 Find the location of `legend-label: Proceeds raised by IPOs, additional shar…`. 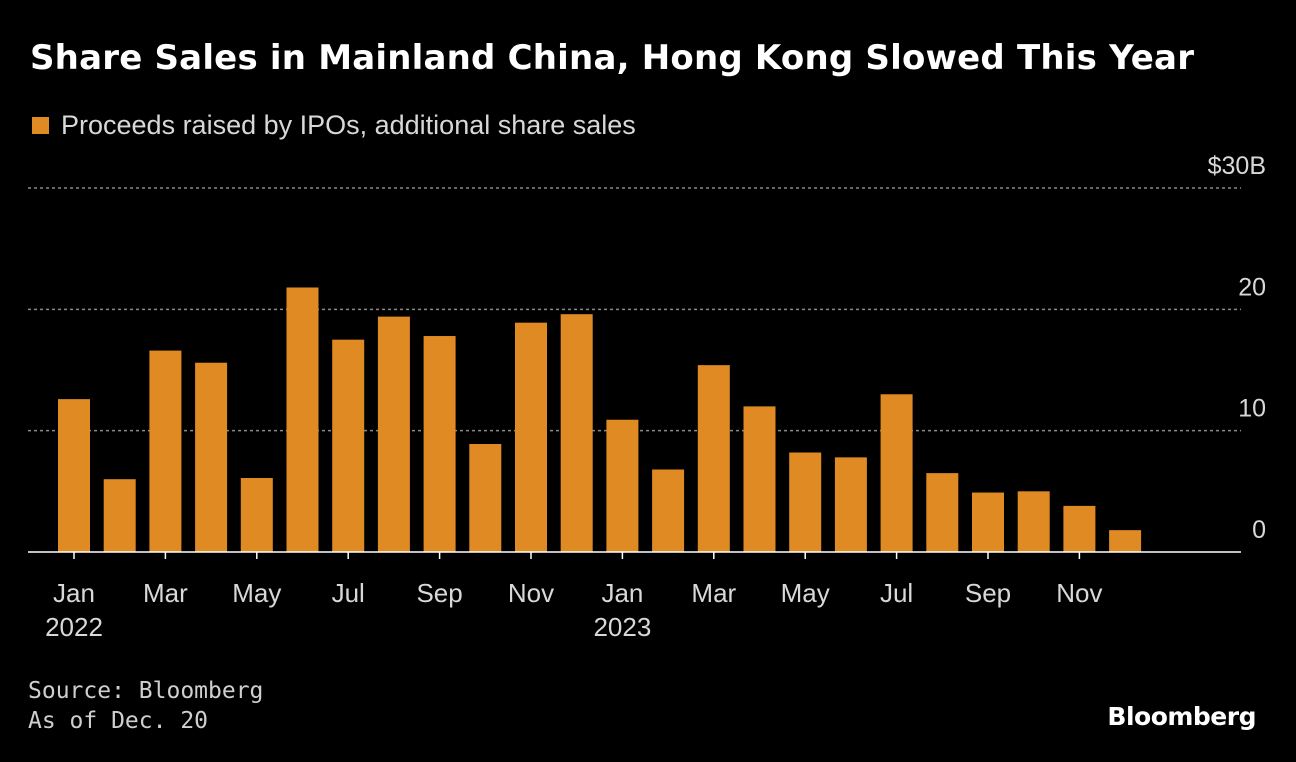

legend-label: Proceeds raised by IPOs, additional shar… is located at coordinates (348, 125).